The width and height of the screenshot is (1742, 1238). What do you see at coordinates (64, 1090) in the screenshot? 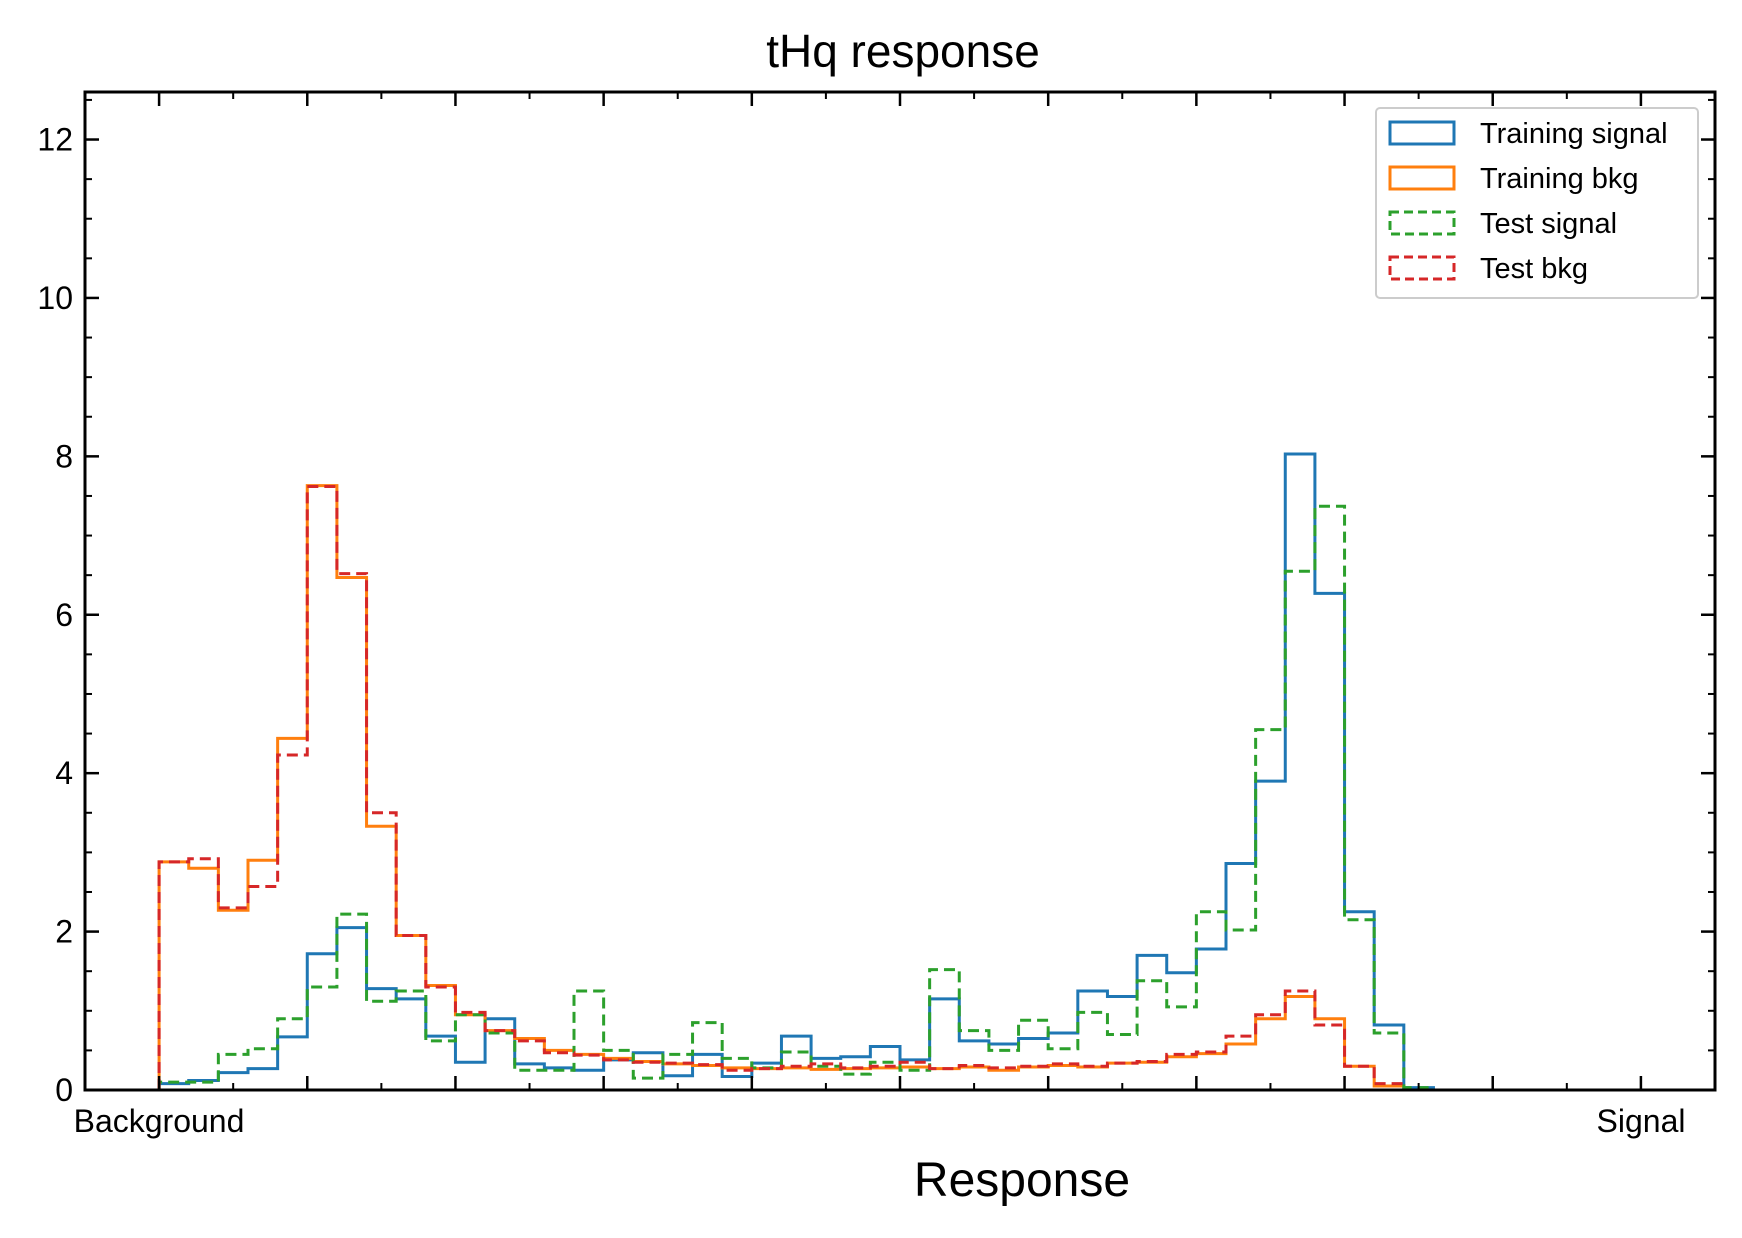
I see `y-tick-label: 0` at bounding box center [64, 1090].